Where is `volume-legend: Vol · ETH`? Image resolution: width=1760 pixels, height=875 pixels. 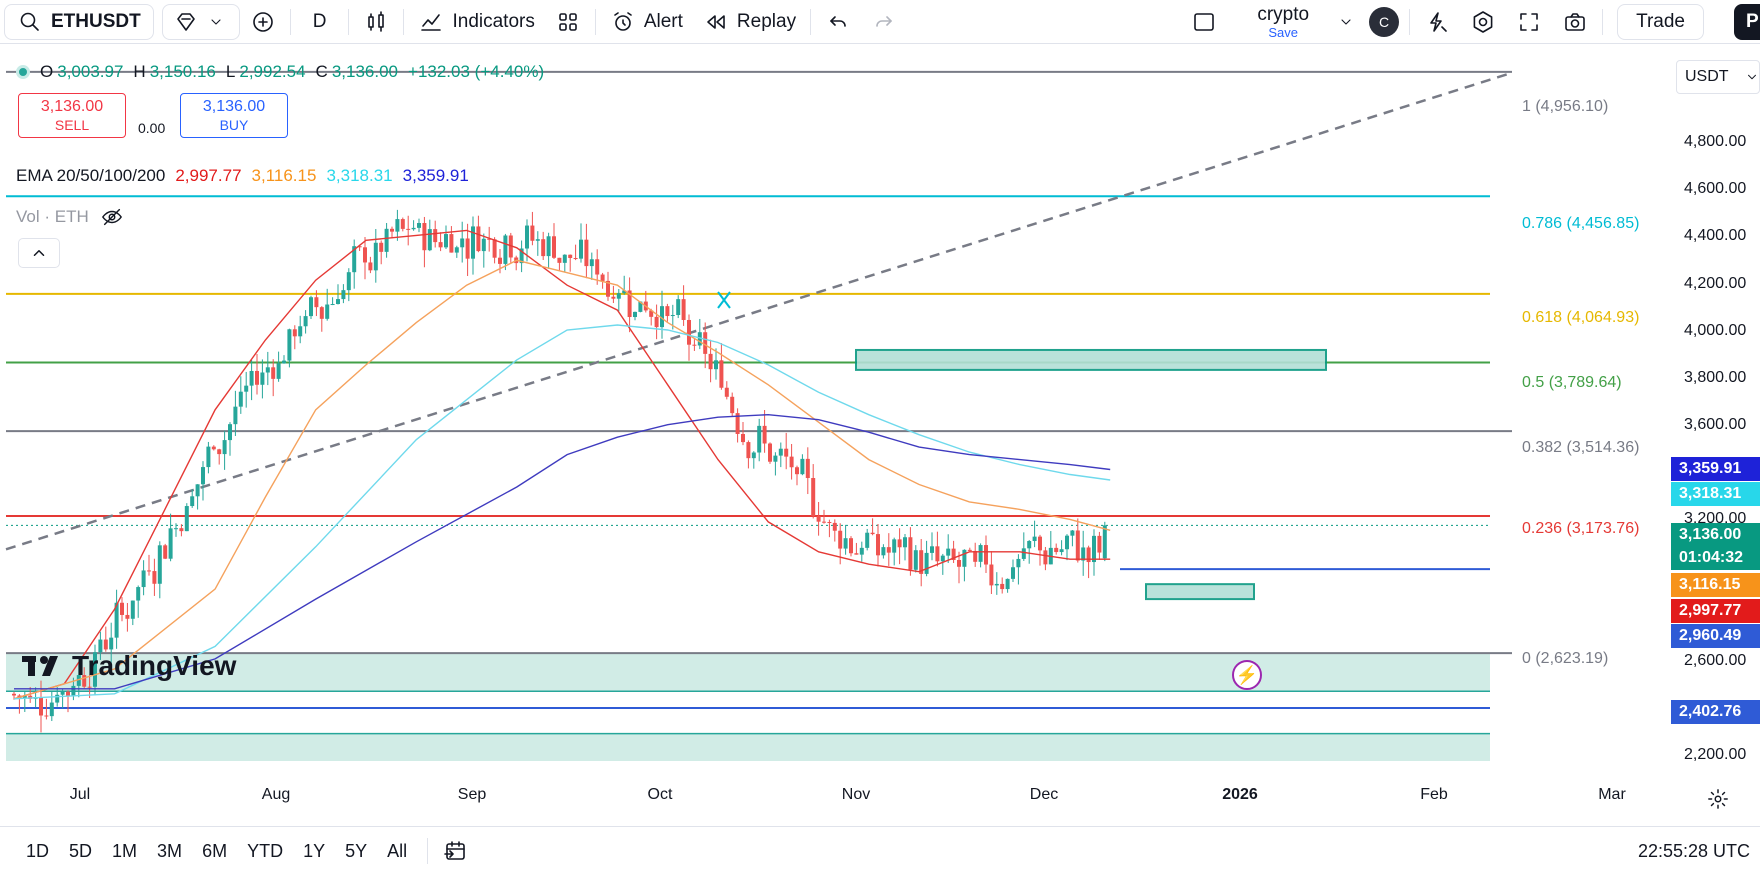
volume-legend: Vol · ETH is located at coordinates (70, 217).